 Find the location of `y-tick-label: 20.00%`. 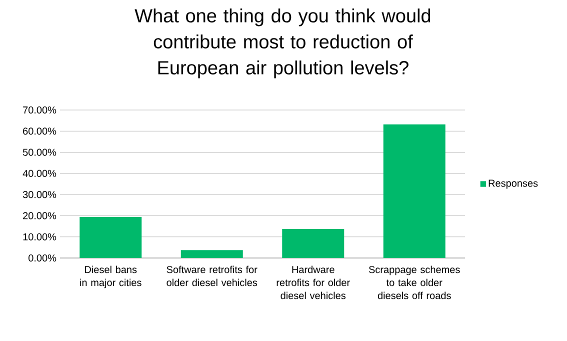

y-tick-label: 20.00% is located at coordinates (39, 216).